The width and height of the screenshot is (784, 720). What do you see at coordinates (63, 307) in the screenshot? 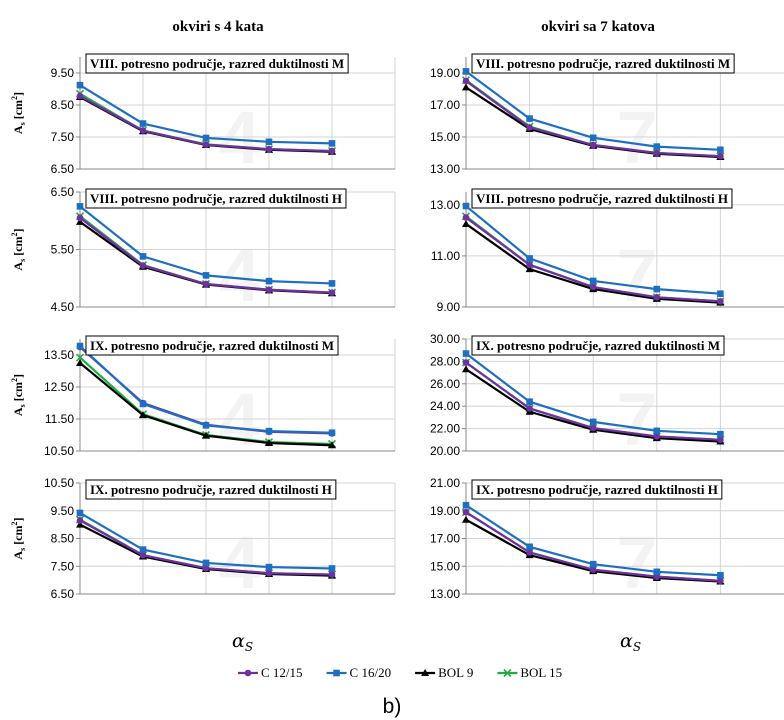
I see `y-tick-label: 4.50` at bounding box center [63, 307].